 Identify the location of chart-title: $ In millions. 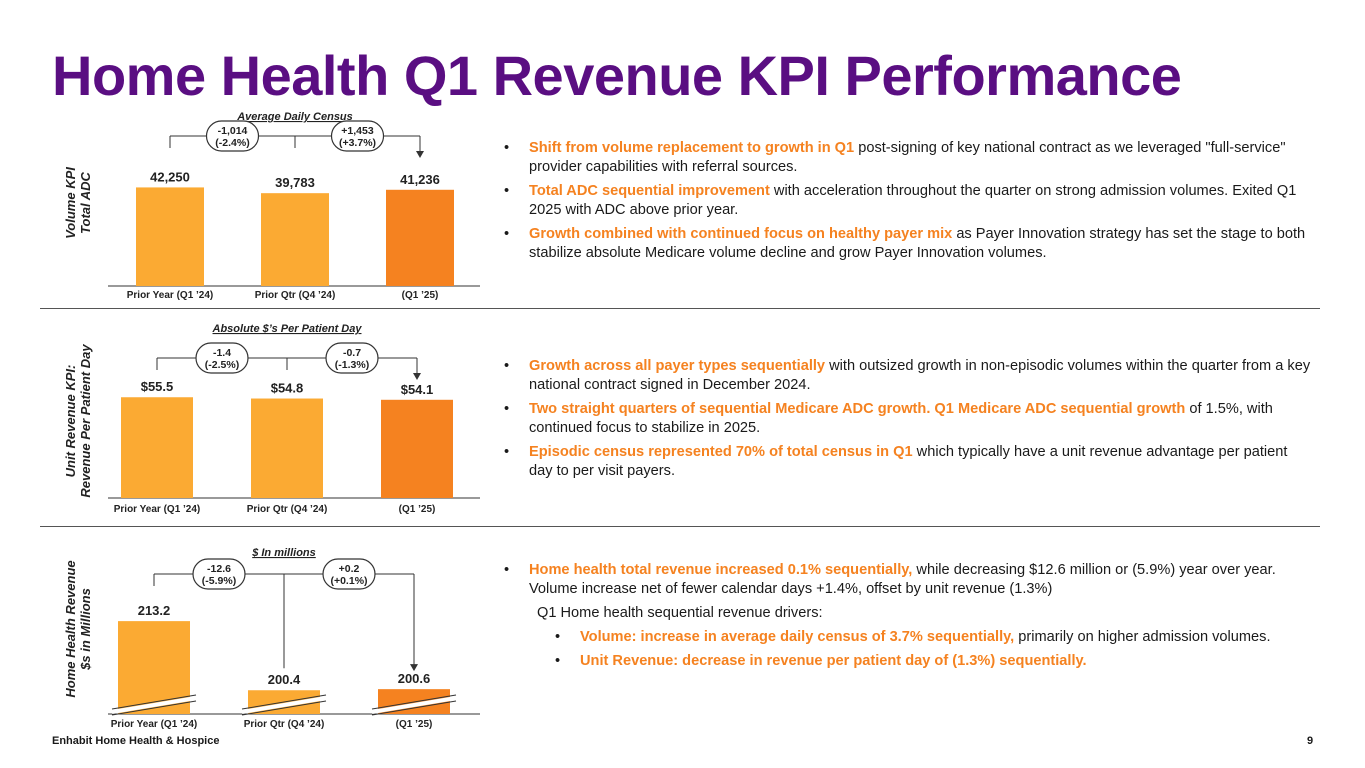
(283, 553).